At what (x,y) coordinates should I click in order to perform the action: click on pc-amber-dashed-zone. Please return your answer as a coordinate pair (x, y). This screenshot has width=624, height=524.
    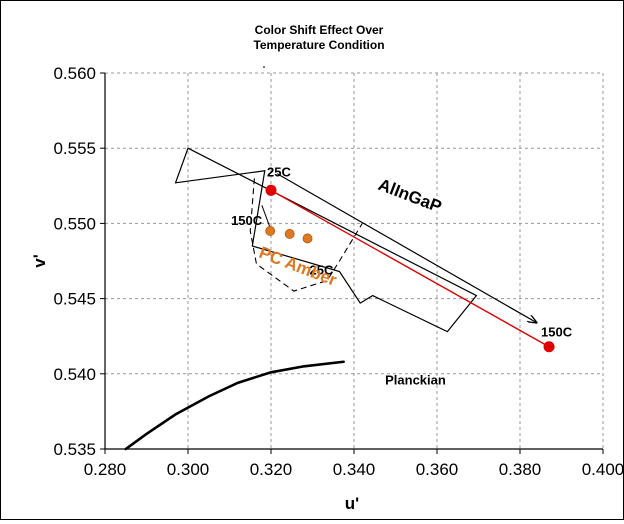
    Looking at the image, I should click on (306, 235).